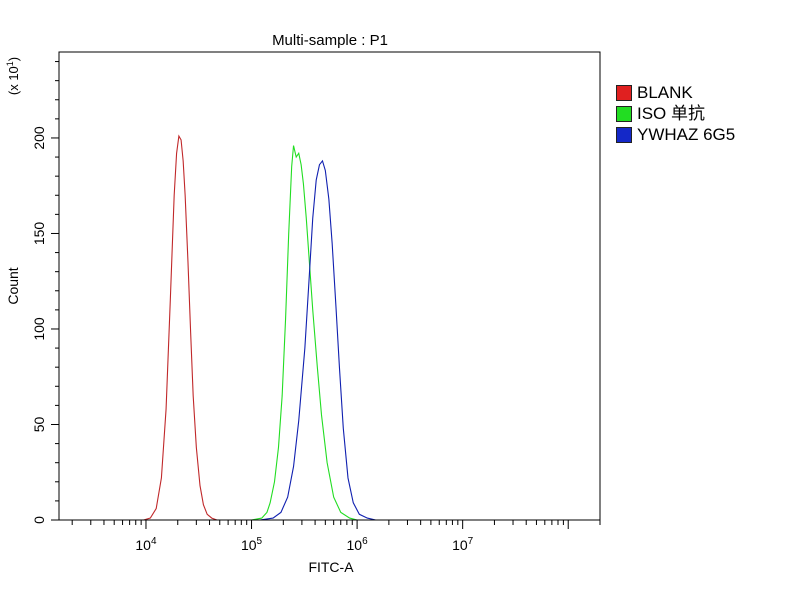  I want to click on x-tick-exp: 6, so click(365, 541).